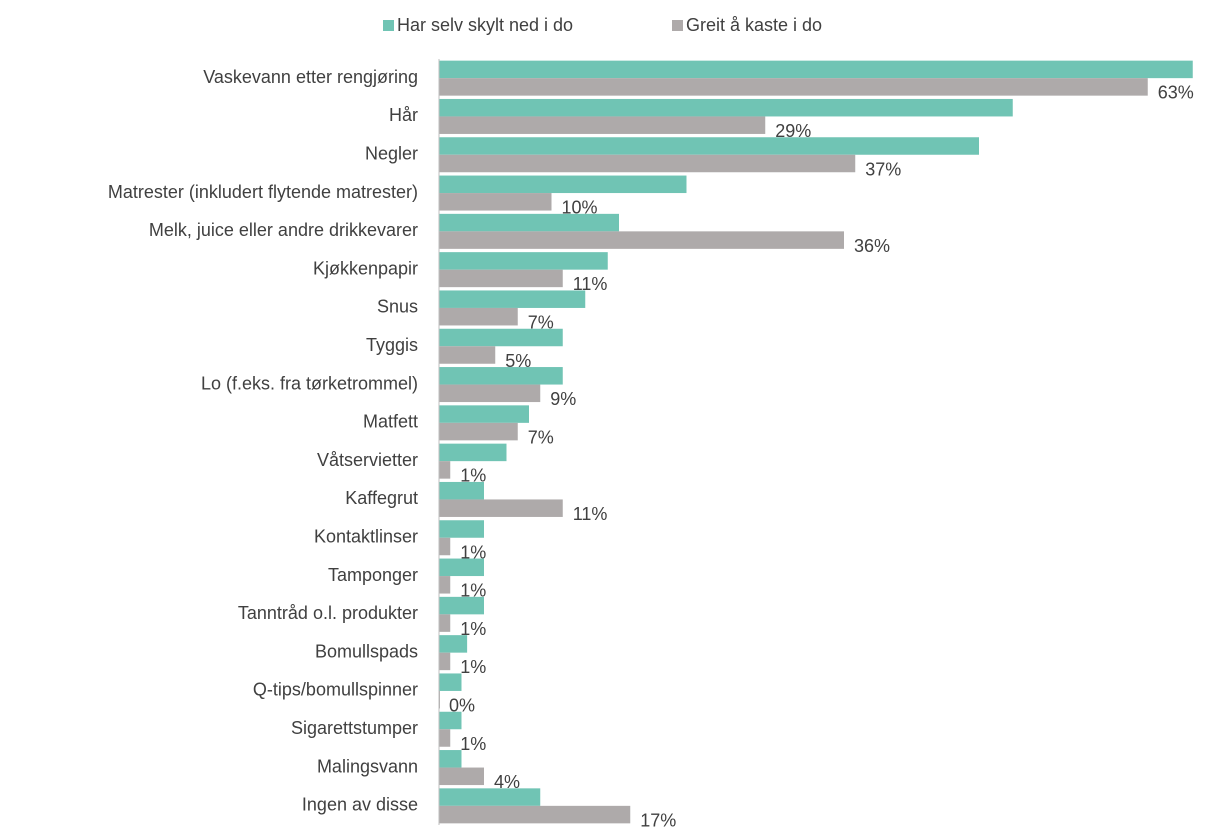 Image resolution: width=1211 pixels, height=827 pixels. What do you see at coordinates (507, 782) in the screenshot?
I see `data-label: 4%` at bounding box center [507, 782].